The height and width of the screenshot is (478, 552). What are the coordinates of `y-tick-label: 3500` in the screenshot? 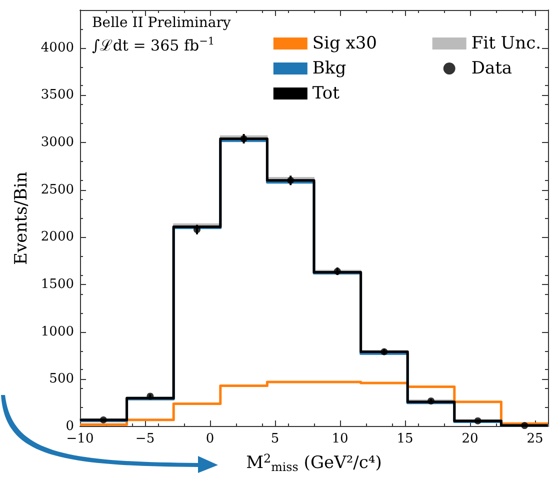 It's located at (57, 95).